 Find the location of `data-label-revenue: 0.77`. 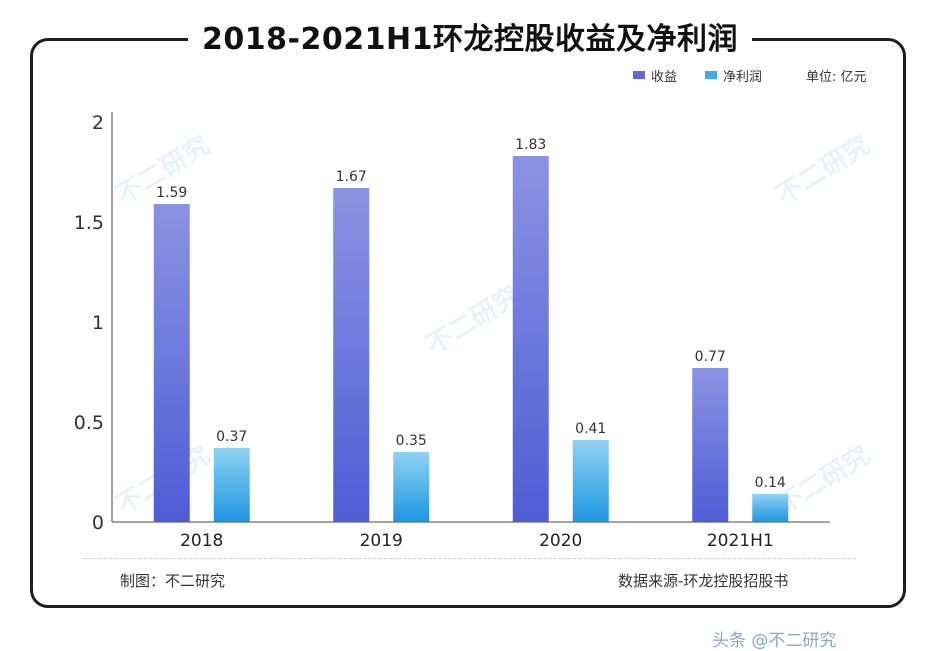

data-label-revenue: 0.77 is located at coordinates (710, 357).